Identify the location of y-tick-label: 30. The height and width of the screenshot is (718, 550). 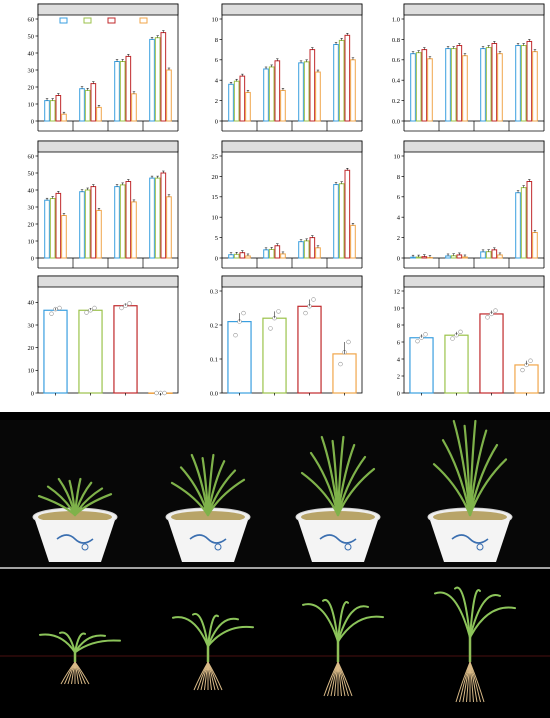
(31, 70).